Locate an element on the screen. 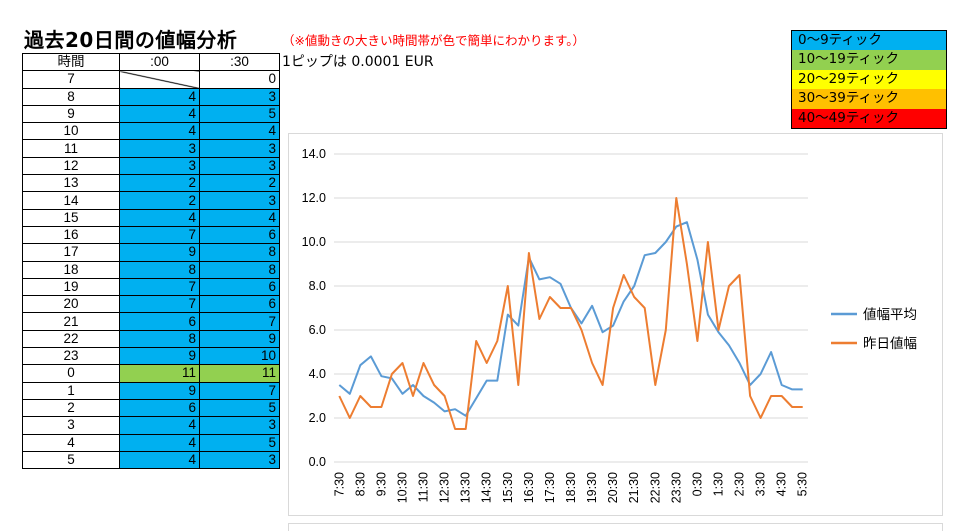 The width and height of the screenshot is (975, 531). x-tick-label: 23:30 is located at coordinates (676, 487).